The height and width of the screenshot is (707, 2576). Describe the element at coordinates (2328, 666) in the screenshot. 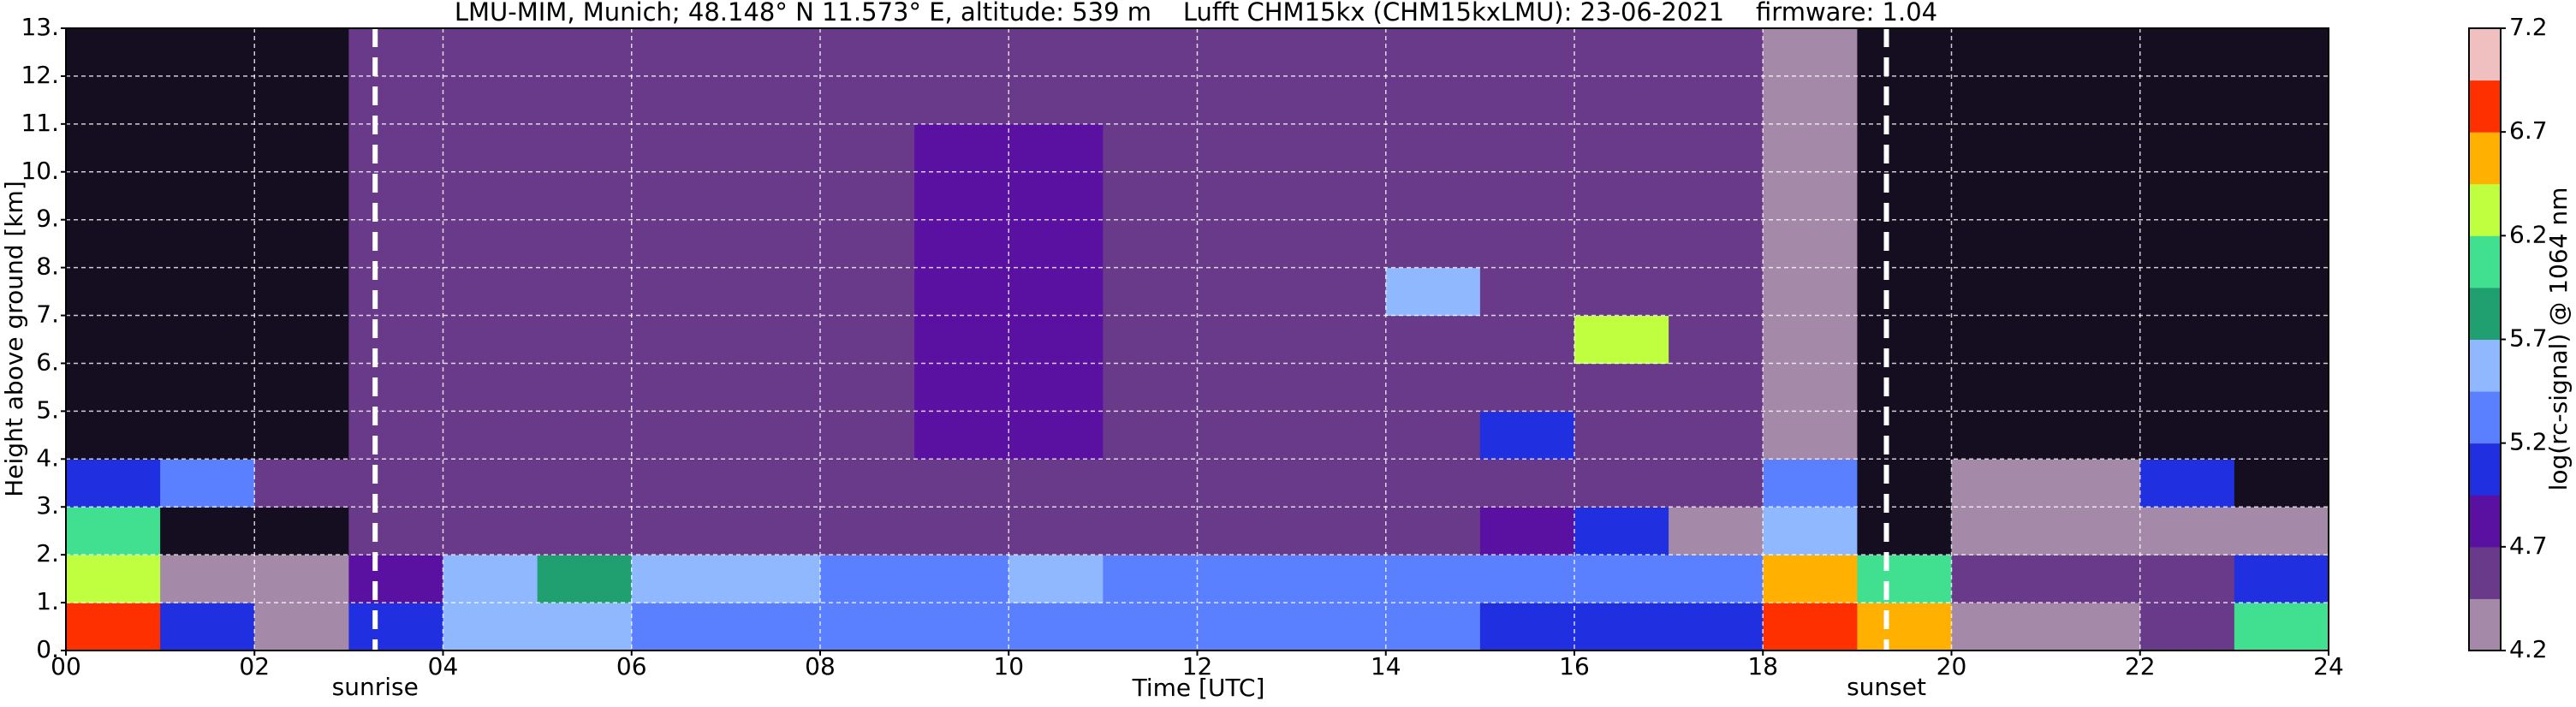

I see `x-tick-label: 24` at that location.